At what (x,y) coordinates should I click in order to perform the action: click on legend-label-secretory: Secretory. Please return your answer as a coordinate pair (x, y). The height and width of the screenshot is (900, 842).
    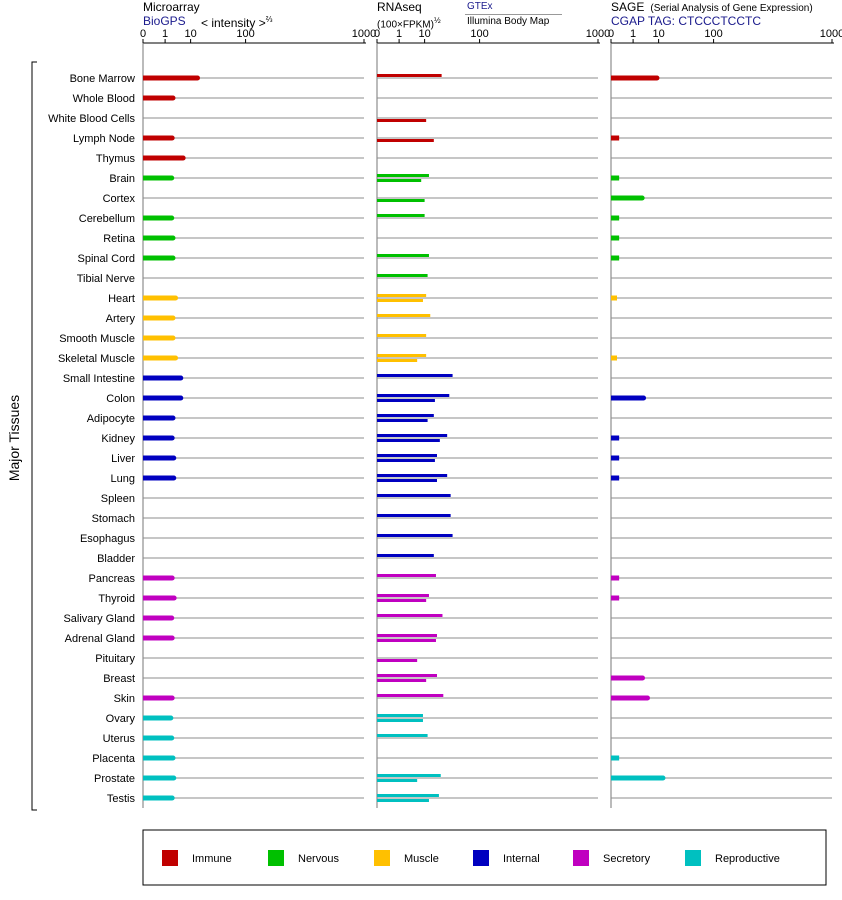
    Looking at the image, I should click on (627, 859).